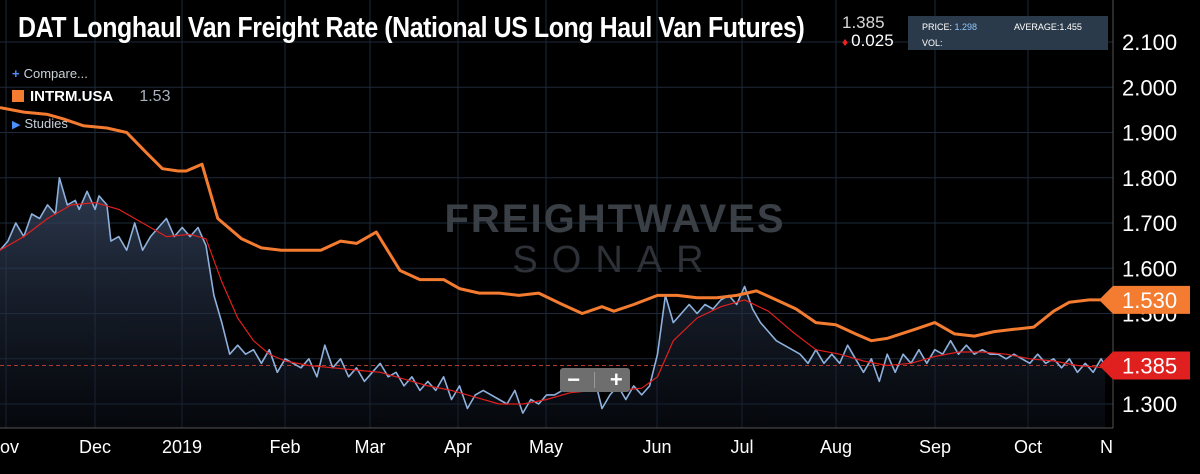 The width and height of the screenshot is (1200, 474). What do you see at coordinates (1028, 447) in the screenshot?
I see `x-tick-label: Oct` at bounding box center [1028, 447].